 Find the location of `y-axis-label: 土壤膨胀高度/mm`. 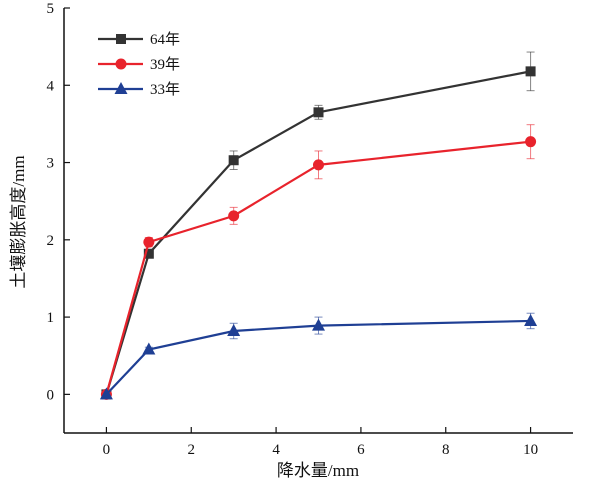

y-axis-label: 土壤膨胀高度/mm is located at coordinates (18, 221).